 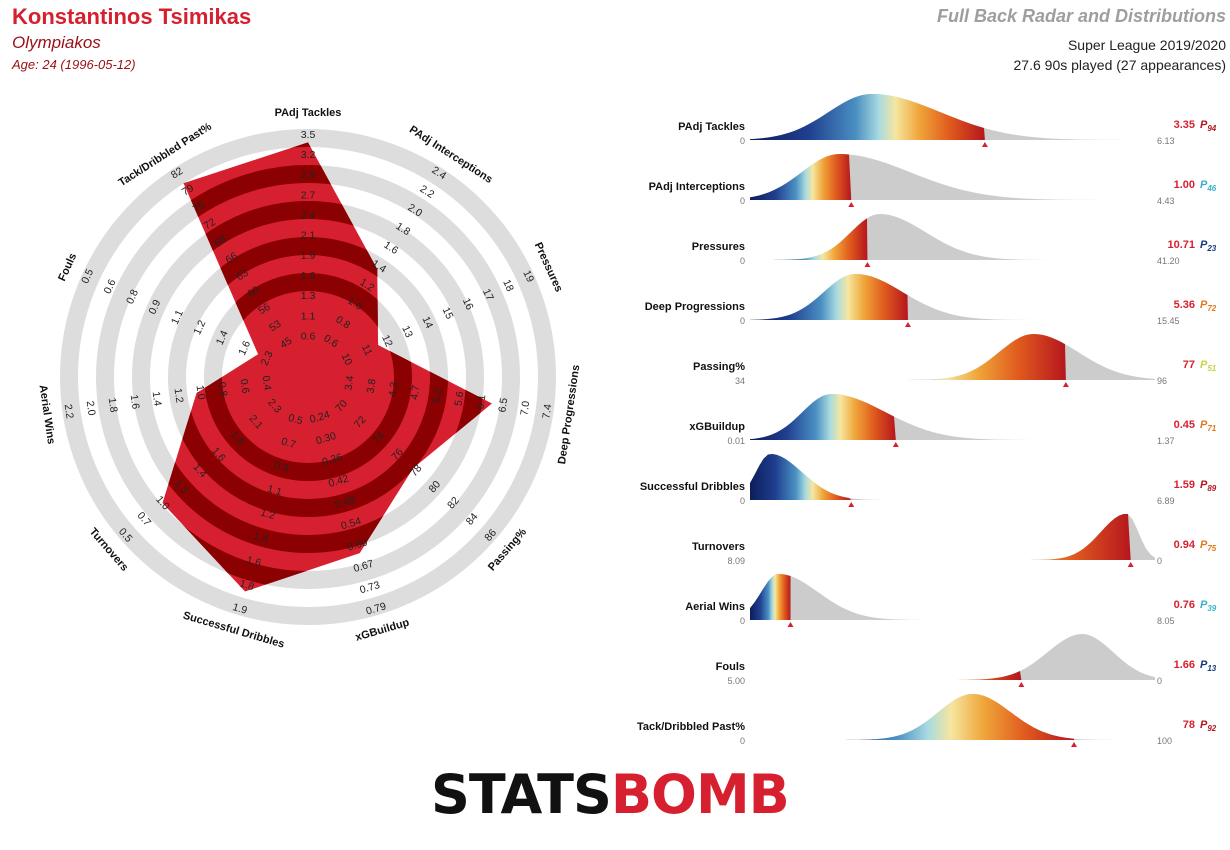 What do you see at coordinates (350, 383) in the screenshot?
I see `radar-tick-label: 3.4` at bounding box center [350, 383].